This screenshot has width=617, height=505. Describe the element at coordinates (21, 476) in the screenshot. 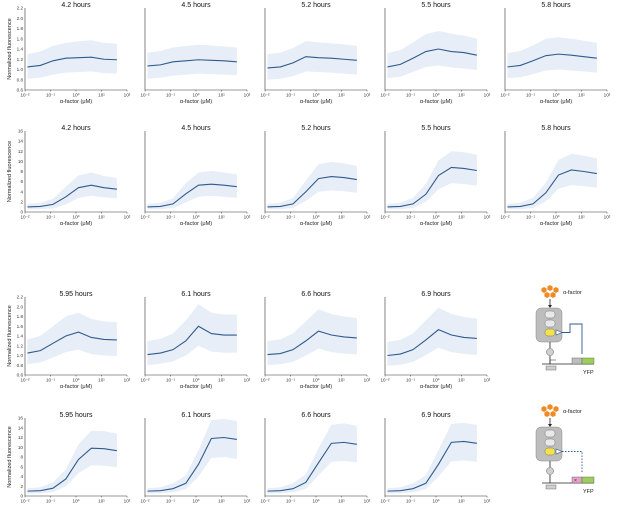

I see `y-tick-label: 4` at that location.